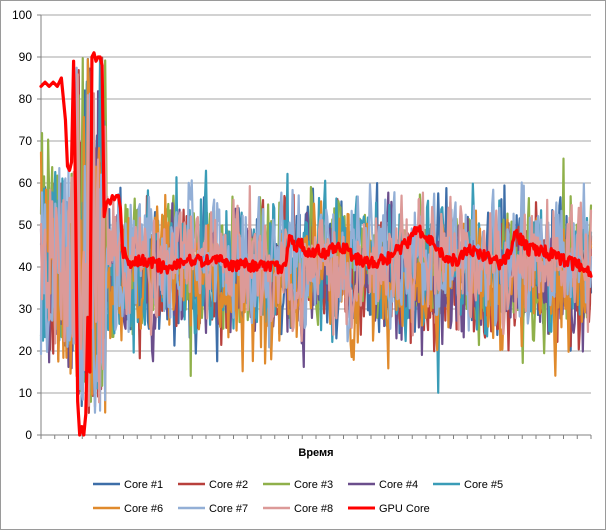 This screenshot has width=606, height=530. I want to click on y-tick-label: 100, so click(22, 15).